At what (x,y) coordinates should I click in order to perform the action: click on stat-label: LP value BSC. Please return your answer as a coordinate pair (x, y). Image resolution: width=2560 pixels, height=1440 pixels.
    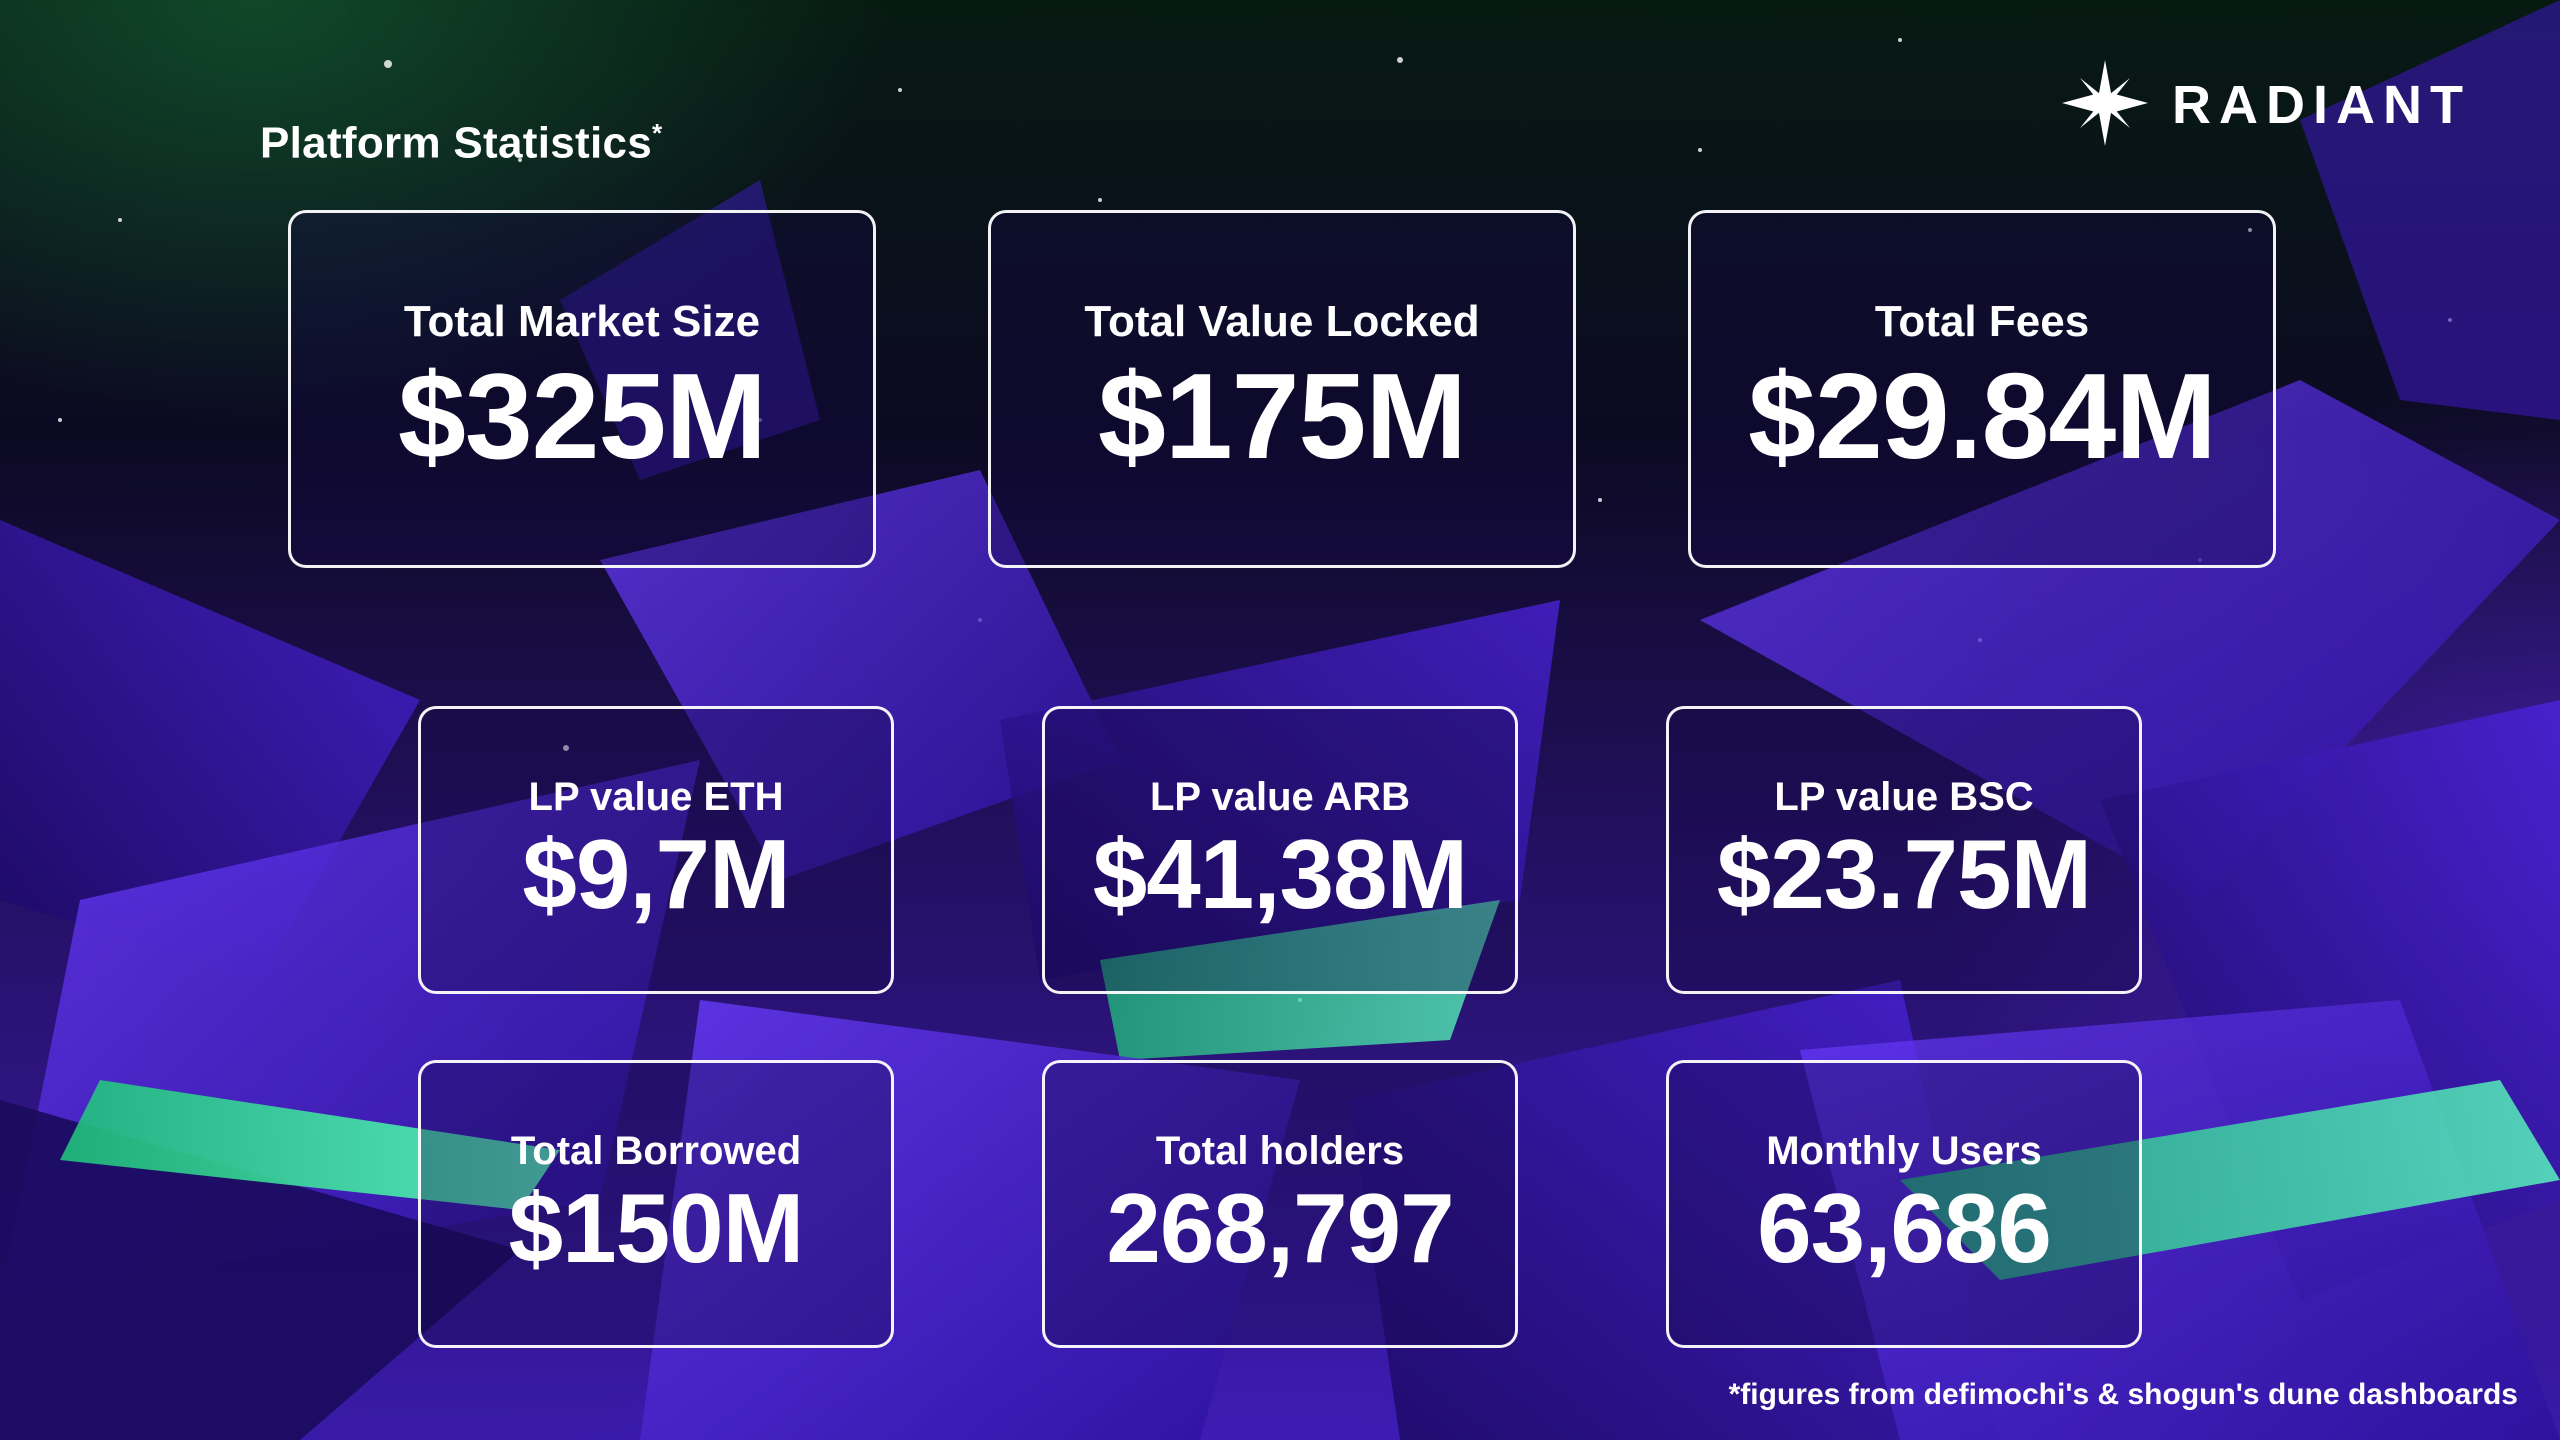
    Looking at the image, I should click on (1904, 796).